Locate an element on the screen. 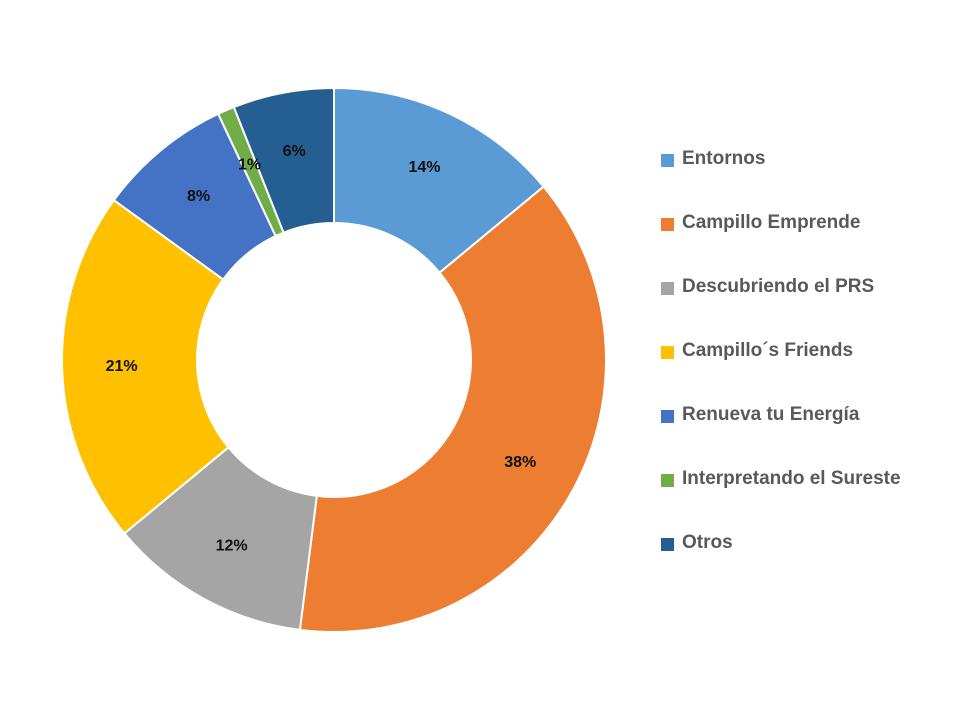 The height and width of the screenshot is (720, 960). legend-label: Renueva tu Energía is located at coordinates (771, 414).